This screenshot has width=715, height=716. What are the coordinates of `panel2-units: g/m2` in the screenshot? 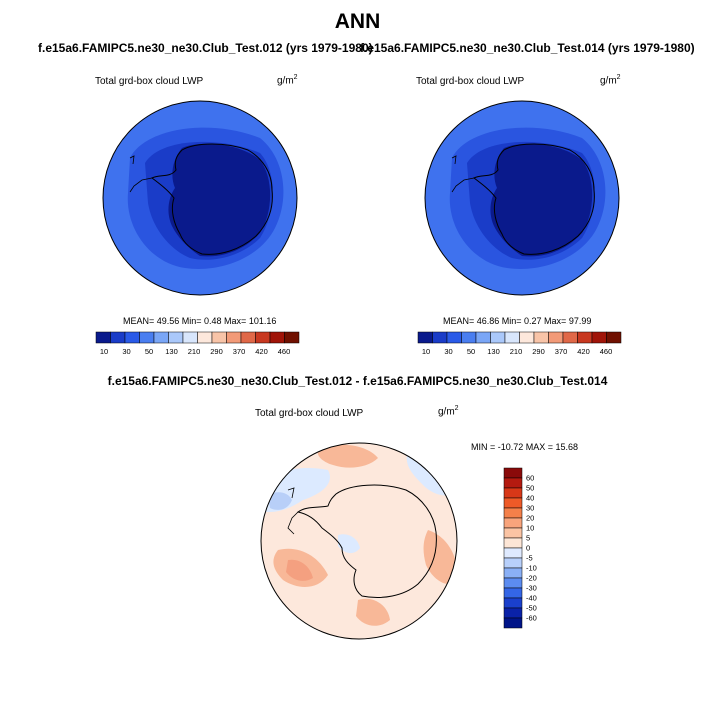 It's located at (610, 80).